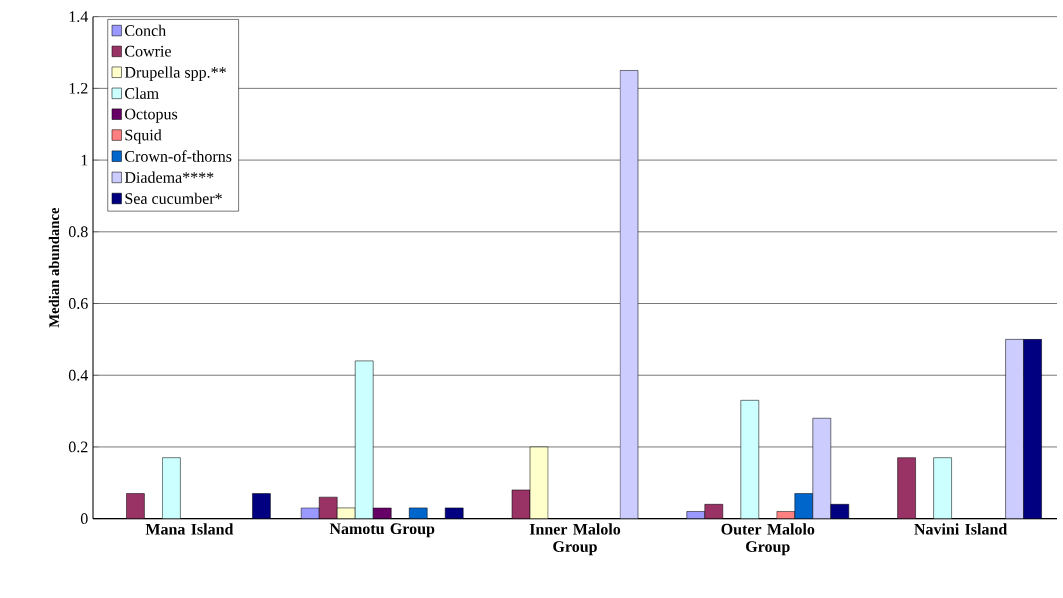 This screenshot has width=1063, height=598. I want to click on y-tick-label: 1.2, so click(78, 88).